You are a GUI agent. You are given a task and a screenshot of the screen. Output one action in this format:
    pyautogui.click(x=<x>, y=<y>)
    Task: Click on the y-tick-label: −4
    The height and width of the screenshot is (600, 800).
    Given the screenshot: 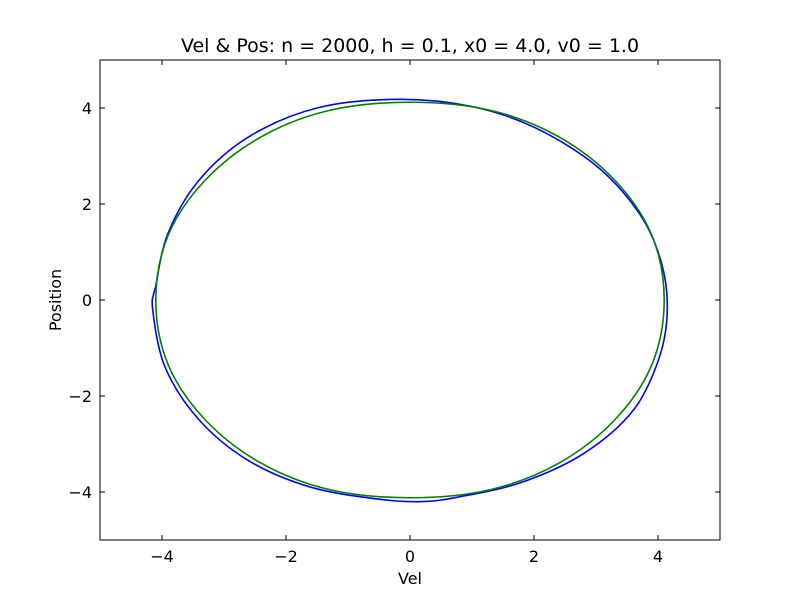 What is the action you would take?
    pyautogui.click(x=80, y=492)
    